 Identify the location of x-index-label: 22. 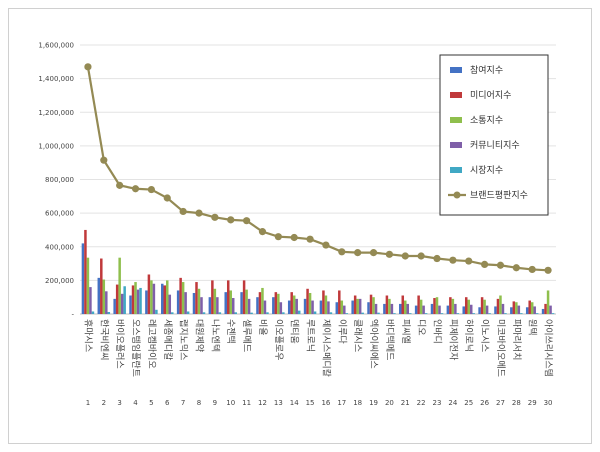
(421, 403).